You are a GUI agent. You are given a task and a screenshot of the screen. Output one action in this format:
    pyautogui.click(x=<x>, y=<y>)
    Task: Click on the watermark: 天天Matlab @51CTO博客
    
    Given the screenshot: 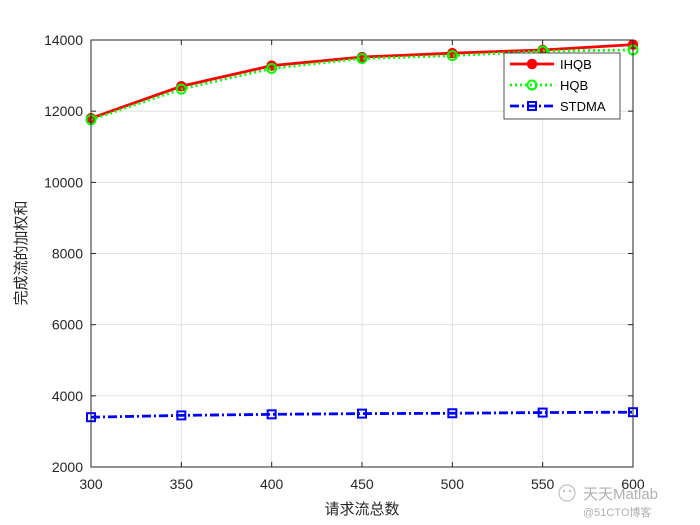 What is the action you would take?
    pyautogui.click(x=608, y=501)
    